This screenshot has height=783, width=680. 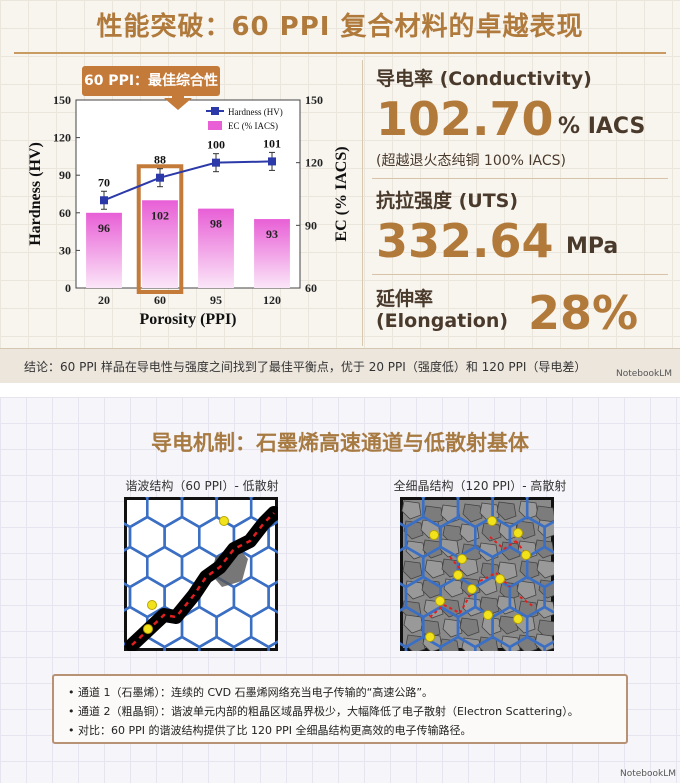 What do you see at coordinates (311, 225) in the screenshot?
I see `y2-tick-label: 90` at bounding box center [311, 225].